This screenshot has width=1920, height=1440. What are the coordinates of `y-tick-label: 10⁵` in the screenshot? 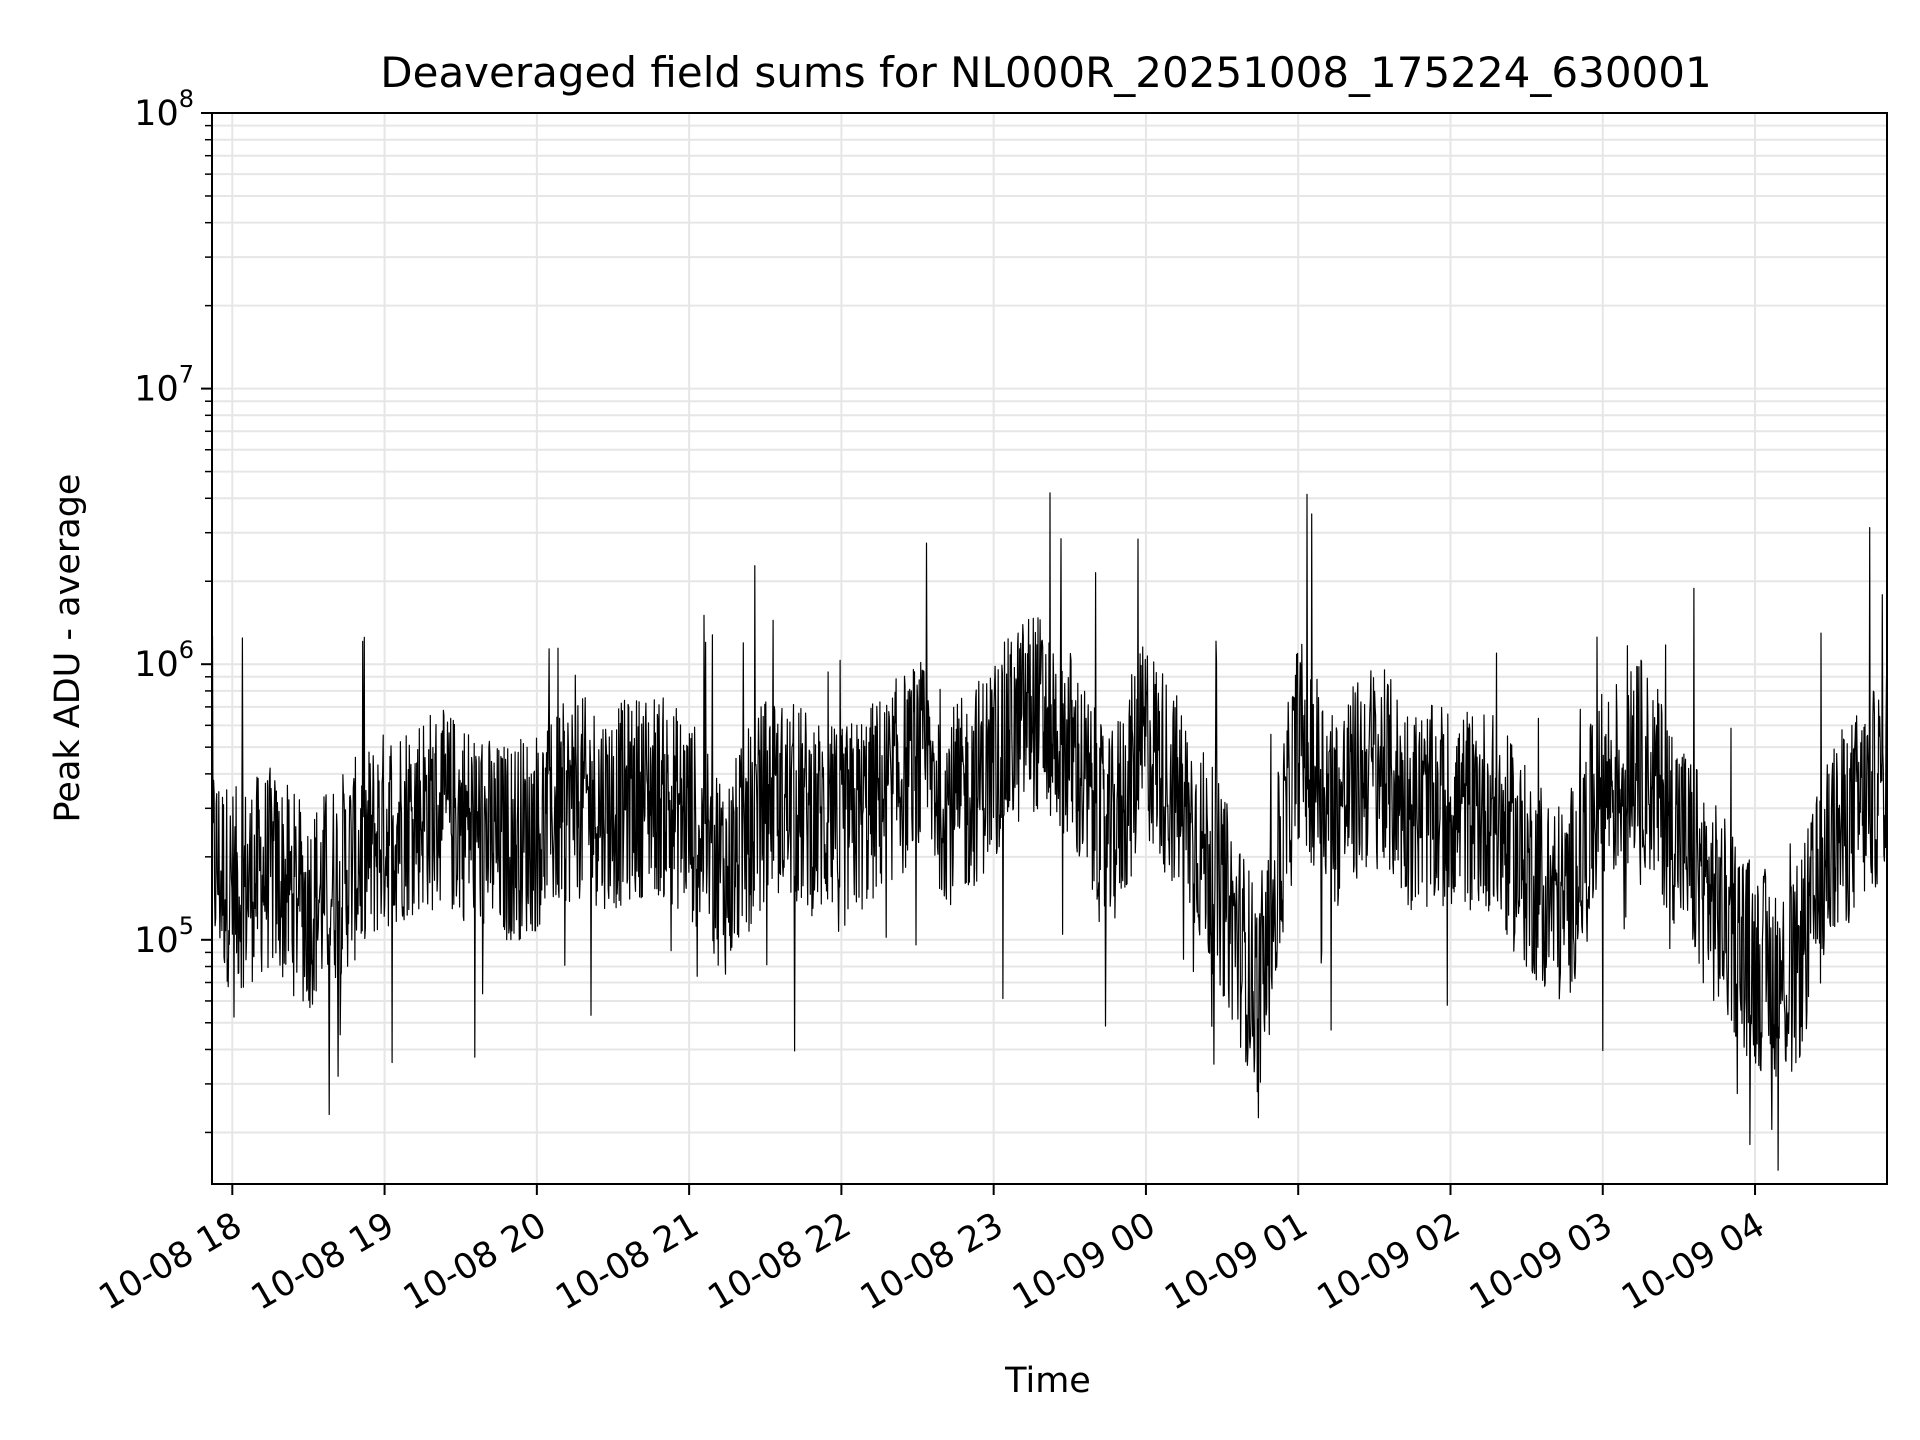 It's located at (164, 936).